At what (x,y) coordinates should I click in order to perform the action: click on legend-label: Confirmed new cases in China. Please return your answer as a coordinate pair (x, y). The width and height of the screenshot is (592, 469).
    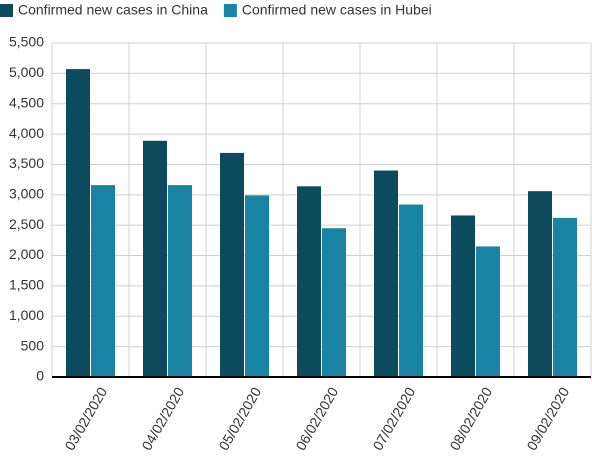
    Looking at the image, I should click on (113, 10).